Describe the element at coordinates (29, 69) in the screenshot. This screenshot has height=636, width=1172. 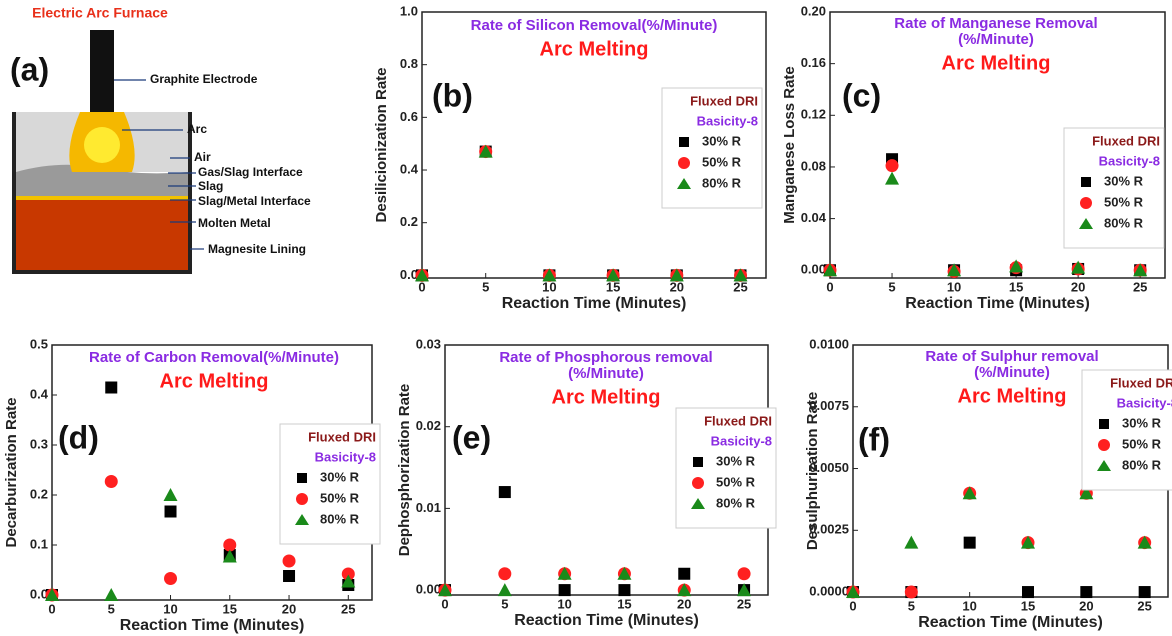
I see `panel-label: (a)` at that location.